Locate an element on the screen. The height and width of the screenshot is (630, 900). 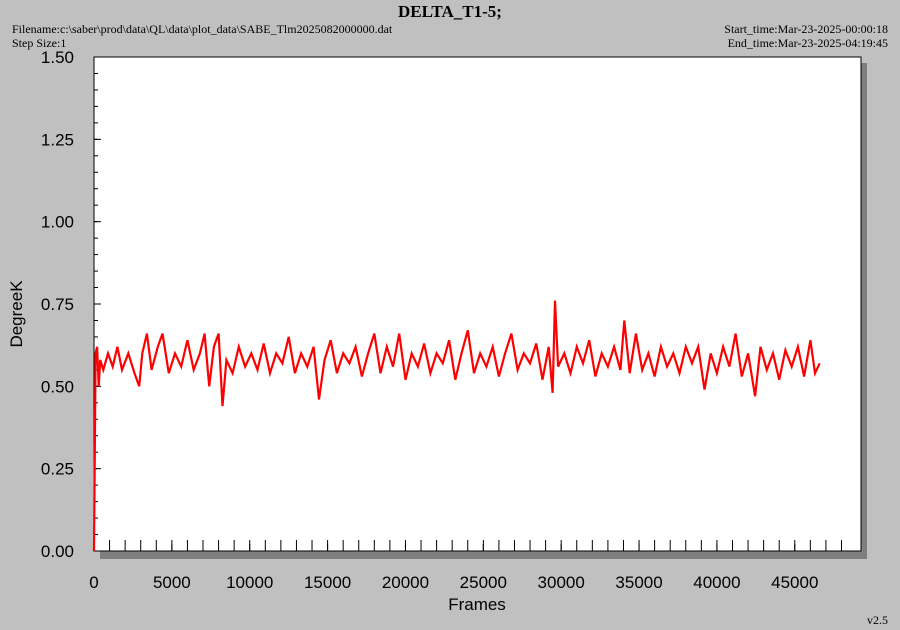
y-tick-label: 1.25 is located at coordinates (57, 139).